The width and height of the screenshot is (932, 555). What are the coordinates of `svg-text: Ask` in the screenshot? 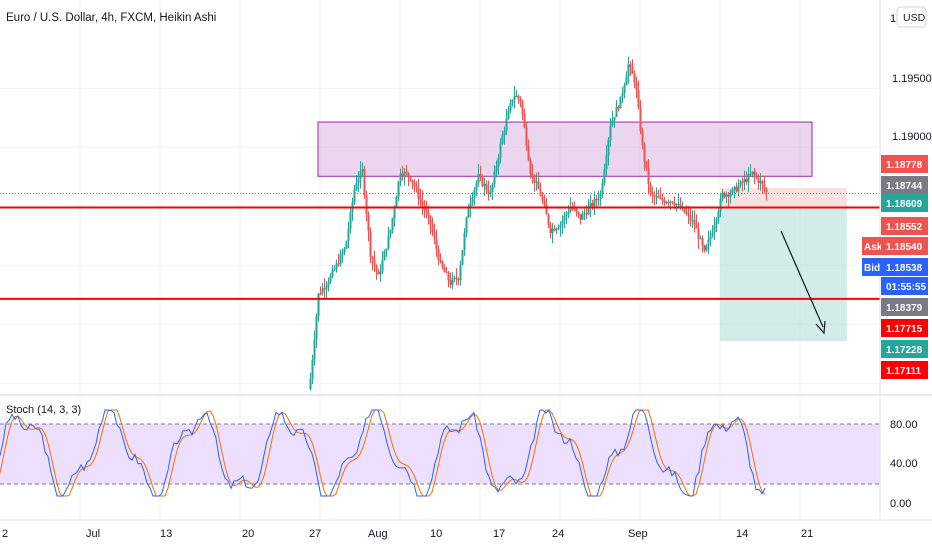 It's located at (873, 247).